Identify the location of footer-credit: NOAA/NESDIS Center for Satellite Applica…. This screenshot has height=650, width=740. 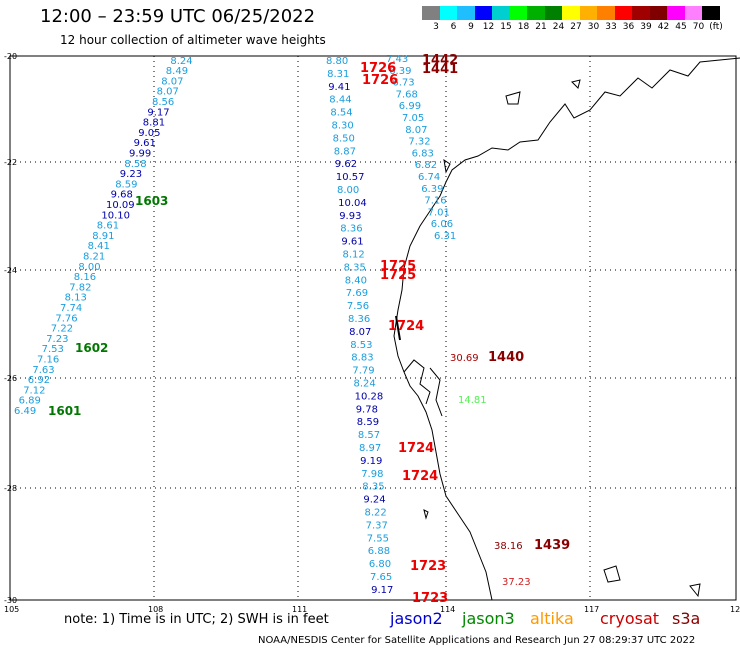
(477, 640).